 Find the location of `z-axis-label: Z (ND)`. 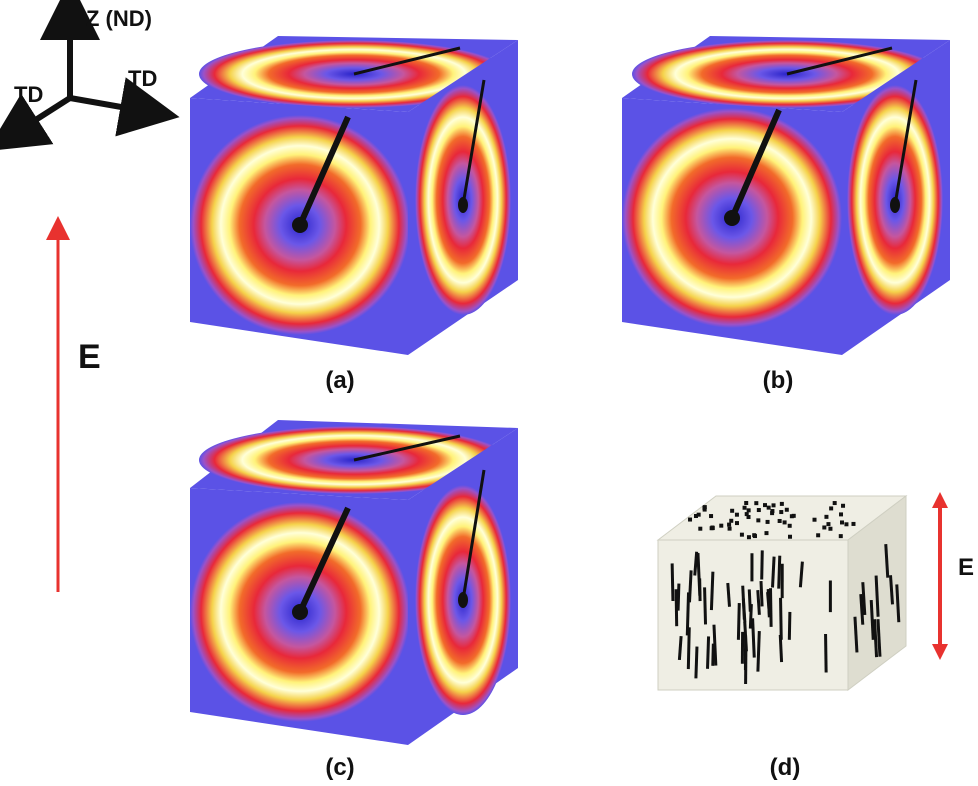

z-axis-label: Z (ND) is located at coordinates (119, 18).